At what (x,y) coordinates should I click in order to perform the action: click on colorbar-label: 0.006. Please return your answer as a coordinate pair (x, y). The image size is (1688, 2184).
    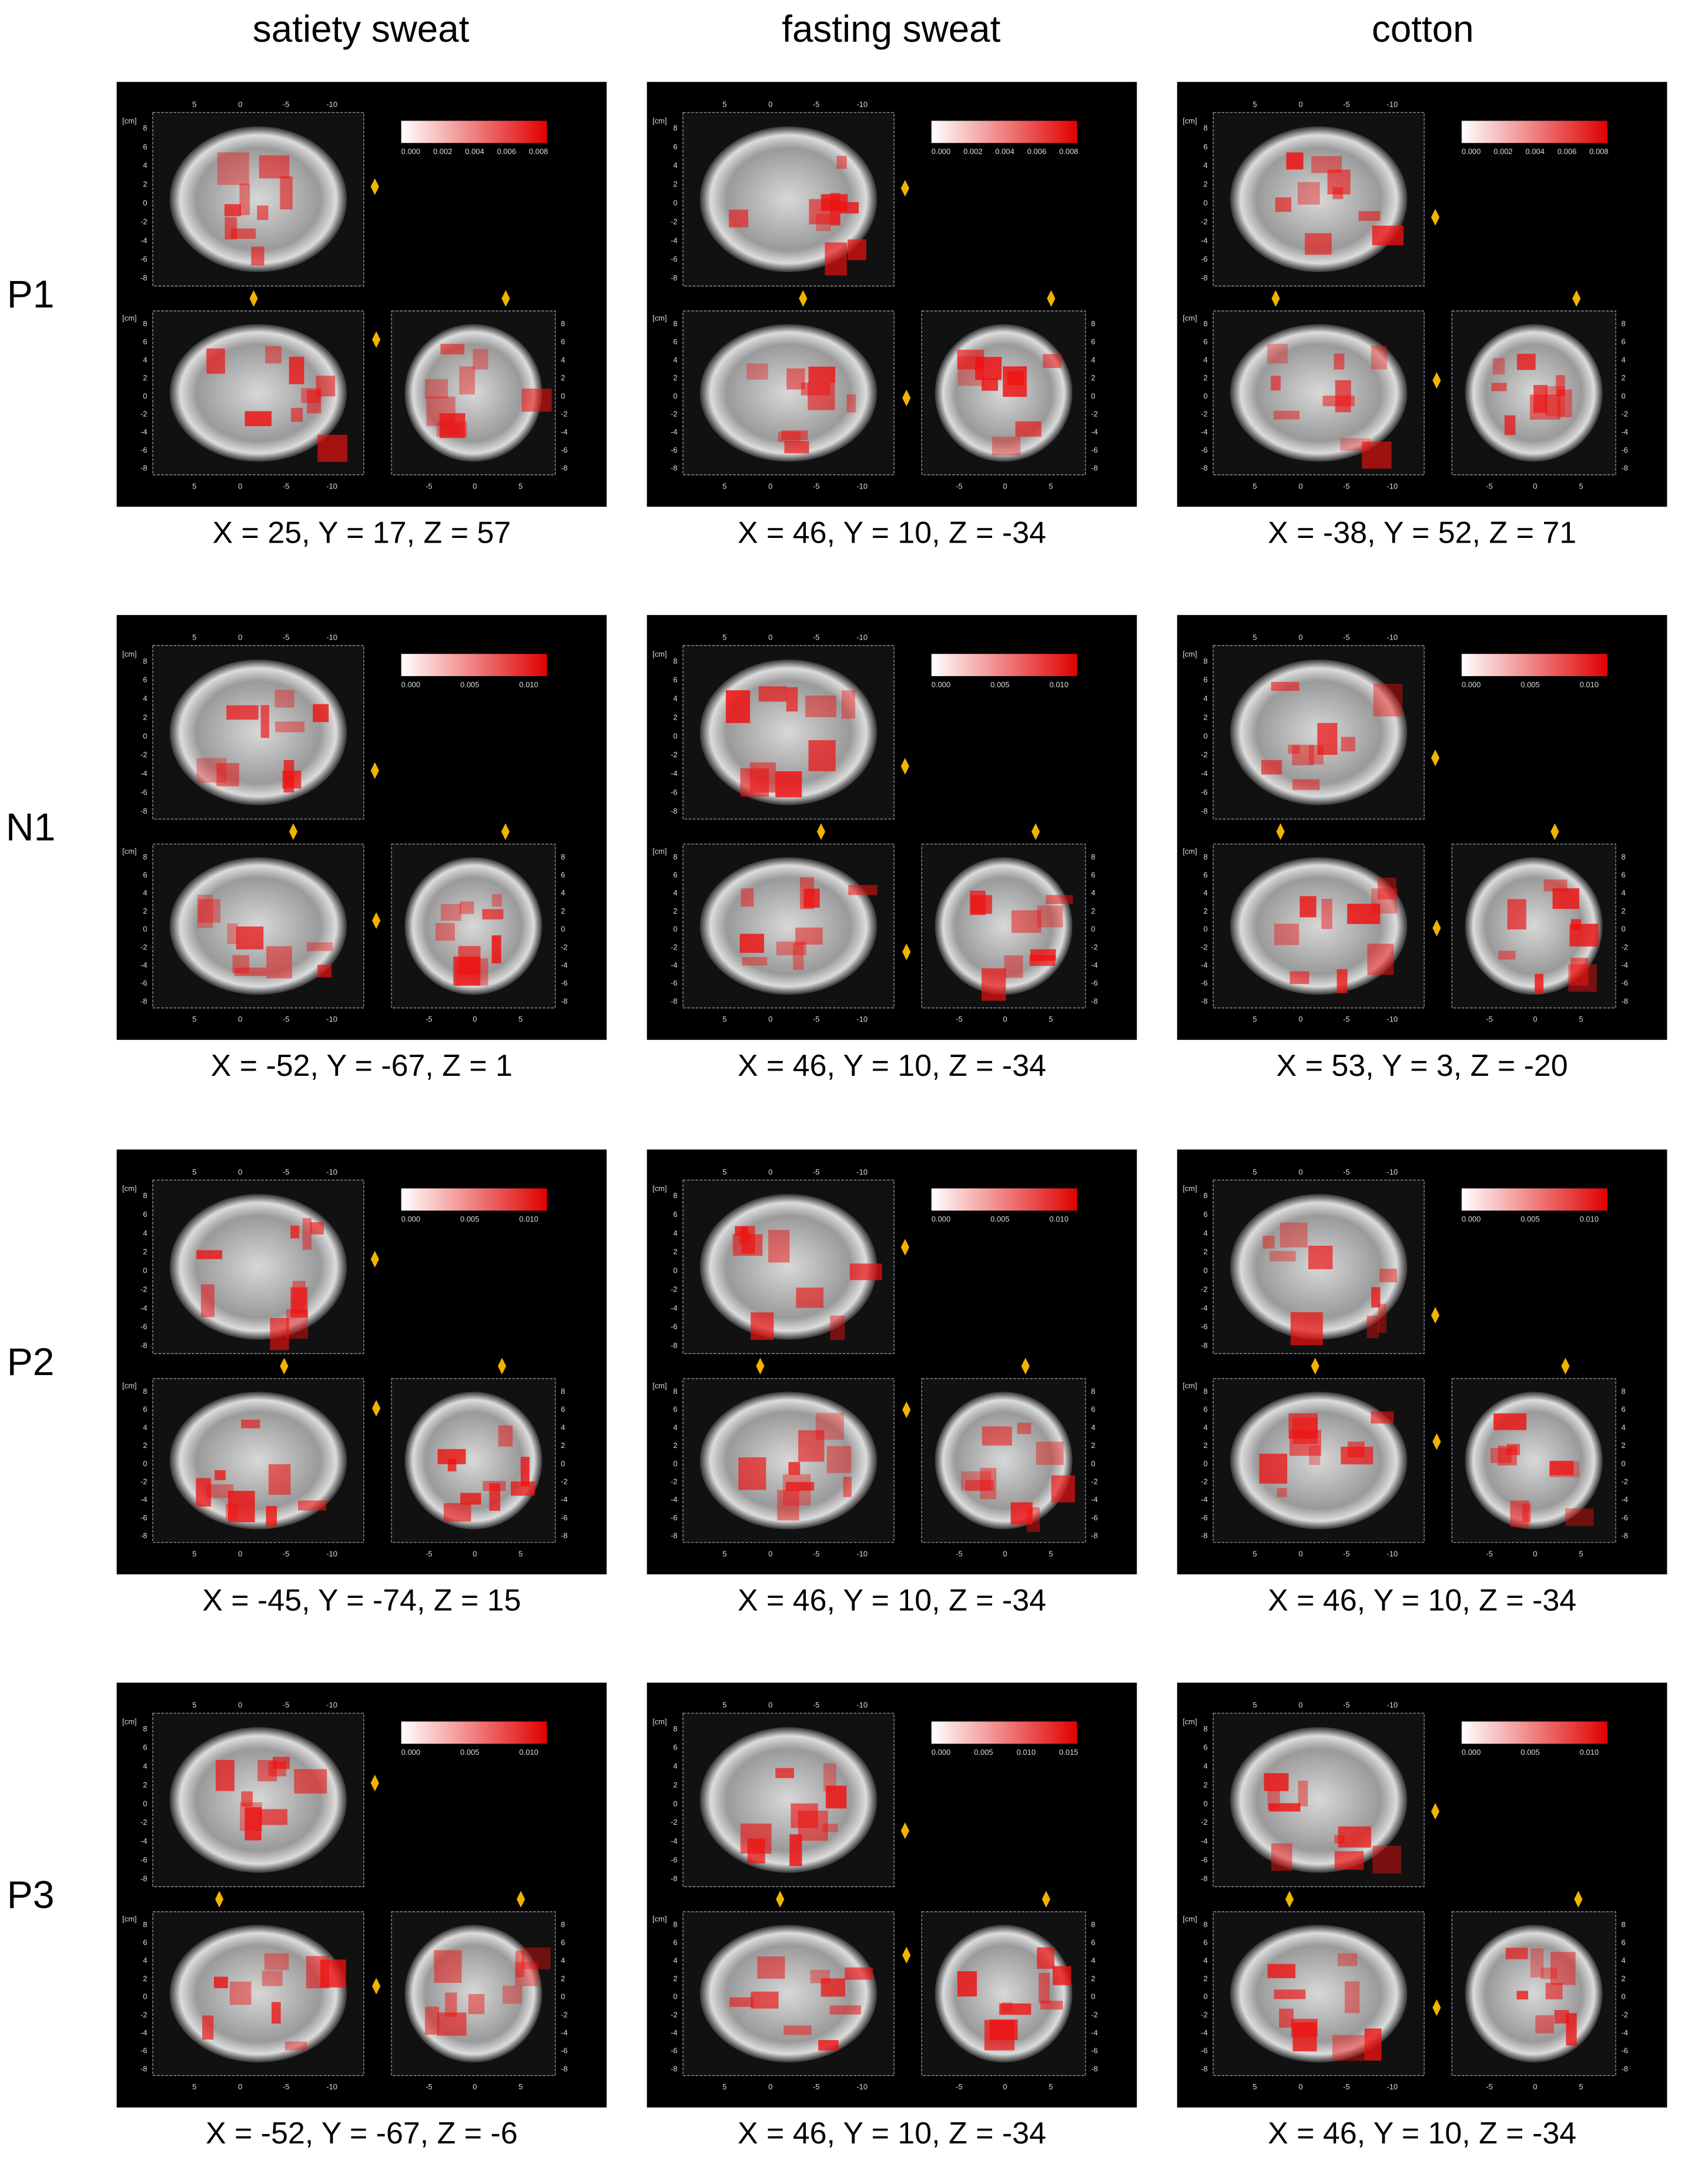
    Looking at the image, I should click on (1567, 151).